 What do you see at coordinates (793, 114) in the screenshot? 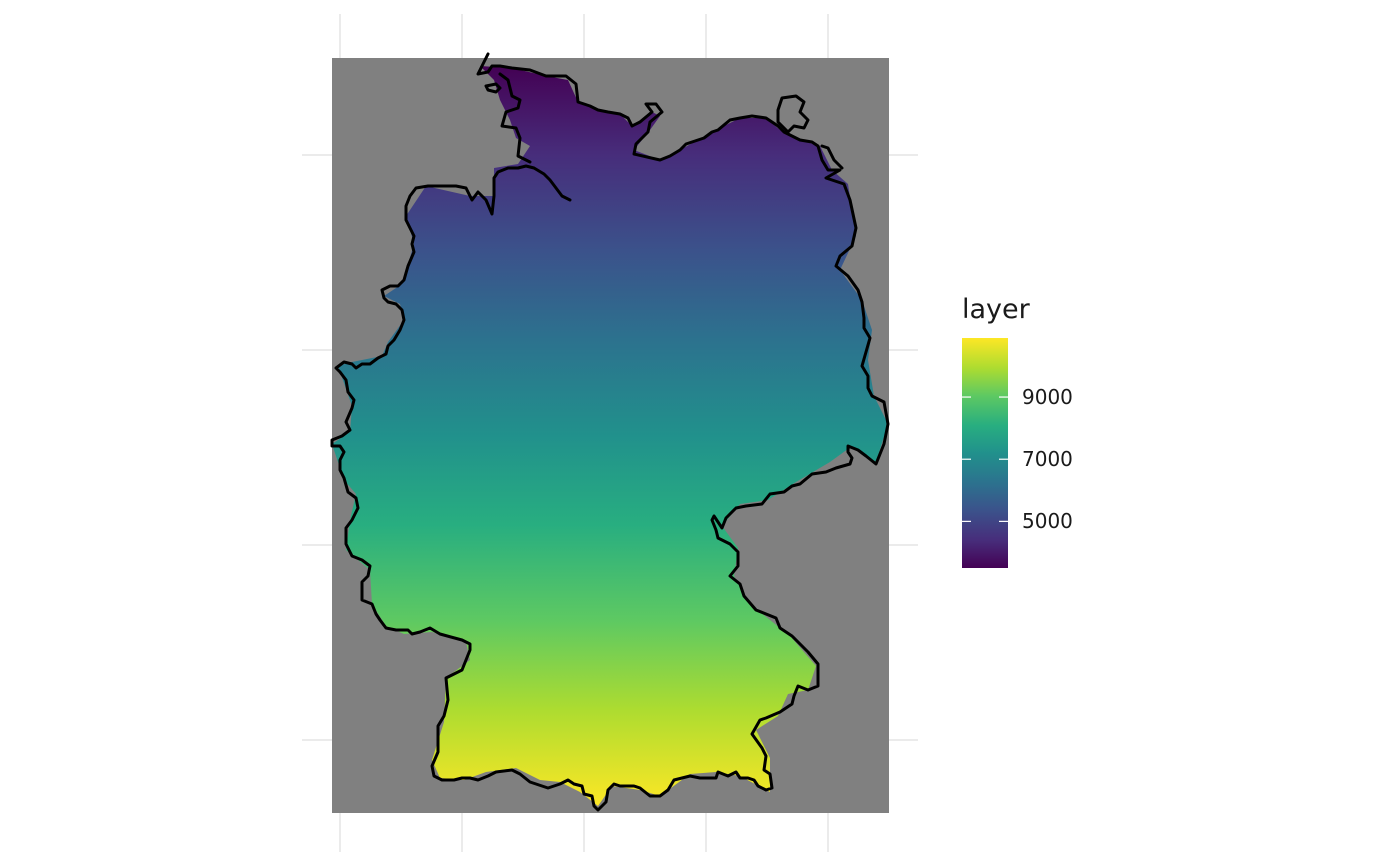
I see `ruegen-island` at bounding box center [793, 114].